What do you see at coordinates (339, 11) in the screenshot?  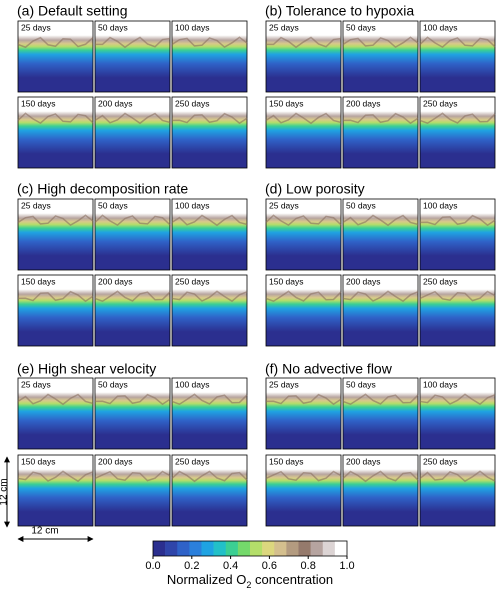 I see `panel-title: (b) Tolerance to hypoxia` at bounding box center [339, 11].